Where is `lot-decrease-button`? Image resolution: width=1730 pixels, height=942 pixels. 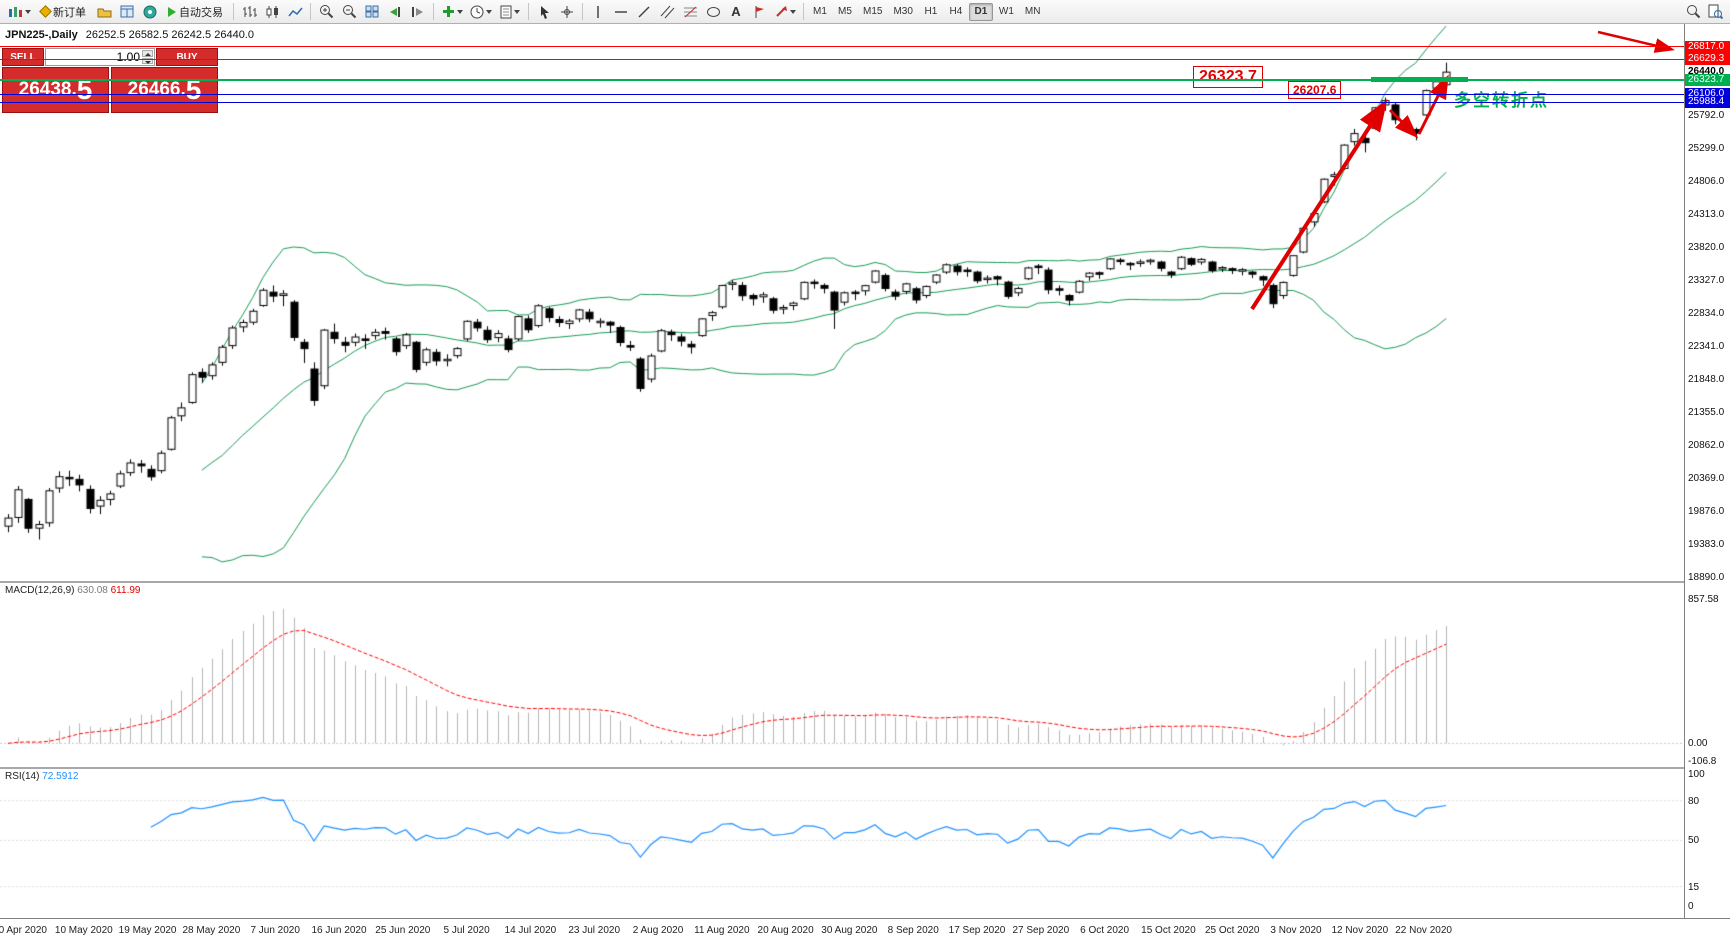
lot-decrease-button is located at coordinates (147, 60).